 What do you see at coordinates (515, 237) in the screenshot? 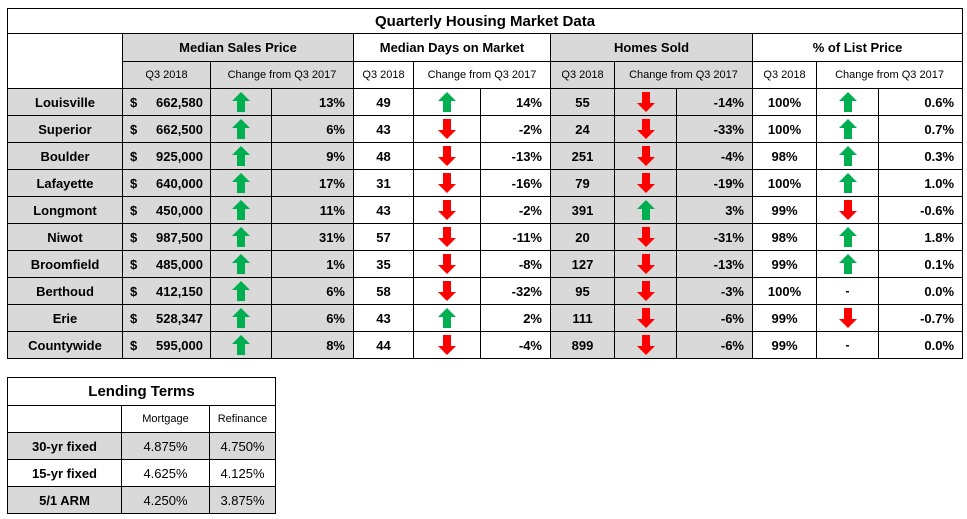
I see `dom-change-value: -11%` at bounding box center [515, 237].